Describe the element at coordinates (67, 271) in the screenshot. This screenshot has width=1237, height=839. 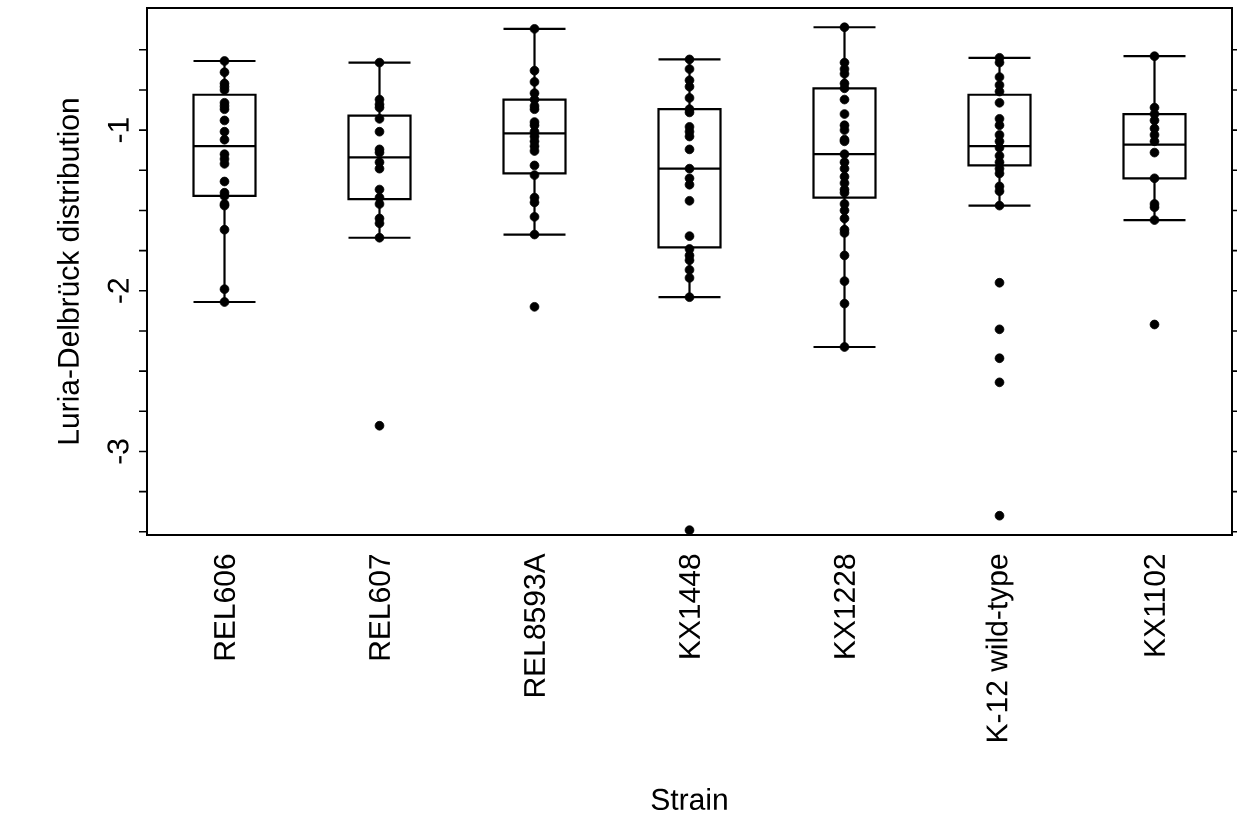
I see `y-axis-title: Luria-Delbrück distribution` at that location.